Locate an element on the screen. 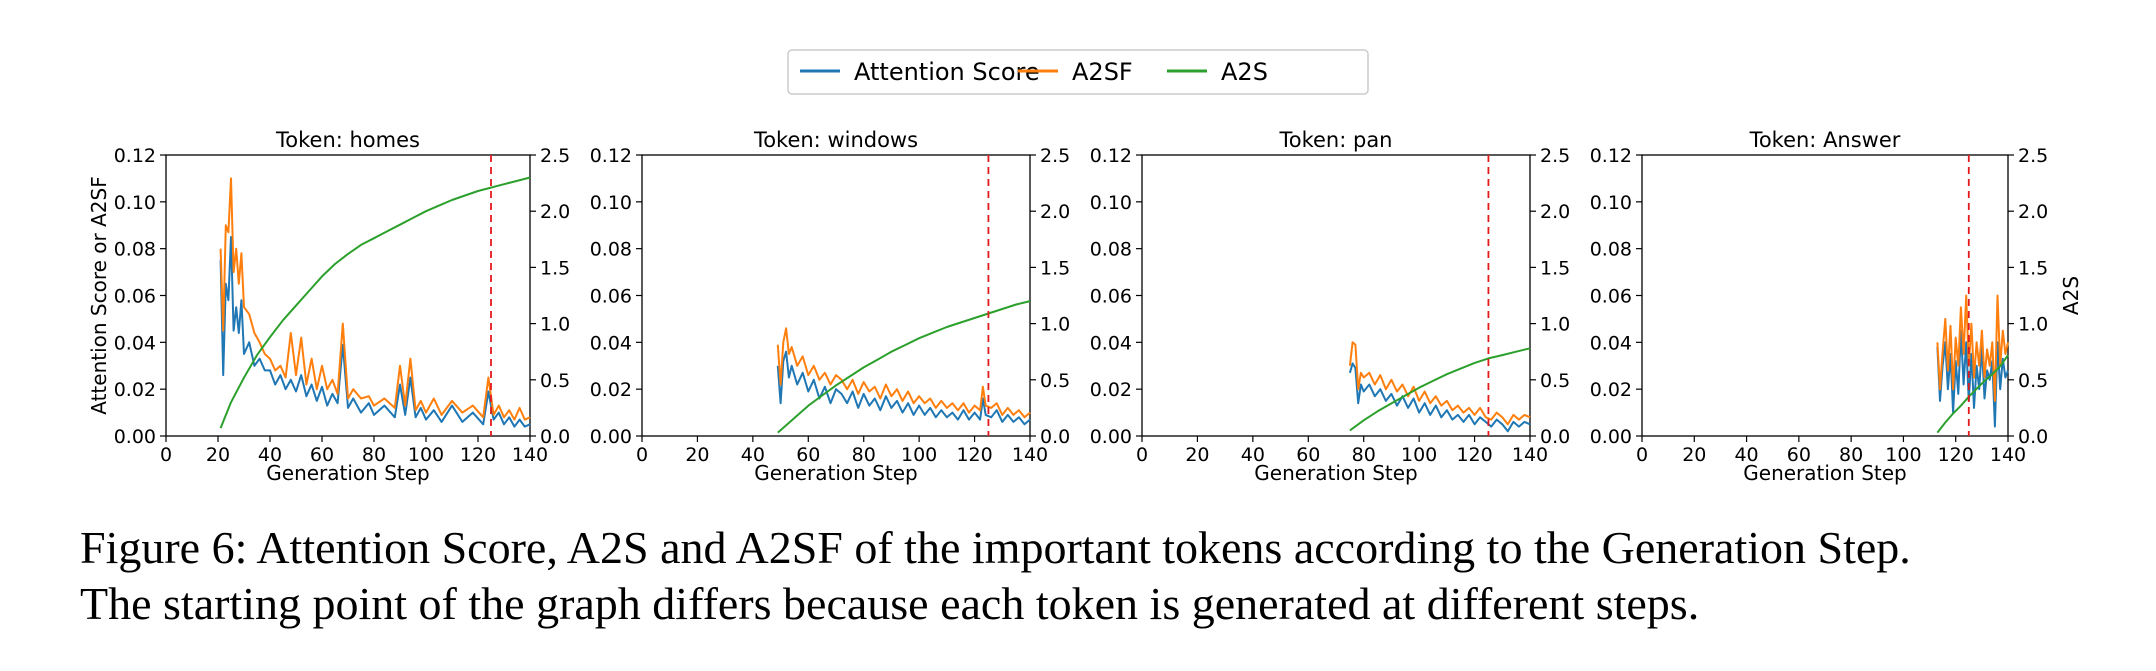  legend-frame is located at coordinates (1078, 72).